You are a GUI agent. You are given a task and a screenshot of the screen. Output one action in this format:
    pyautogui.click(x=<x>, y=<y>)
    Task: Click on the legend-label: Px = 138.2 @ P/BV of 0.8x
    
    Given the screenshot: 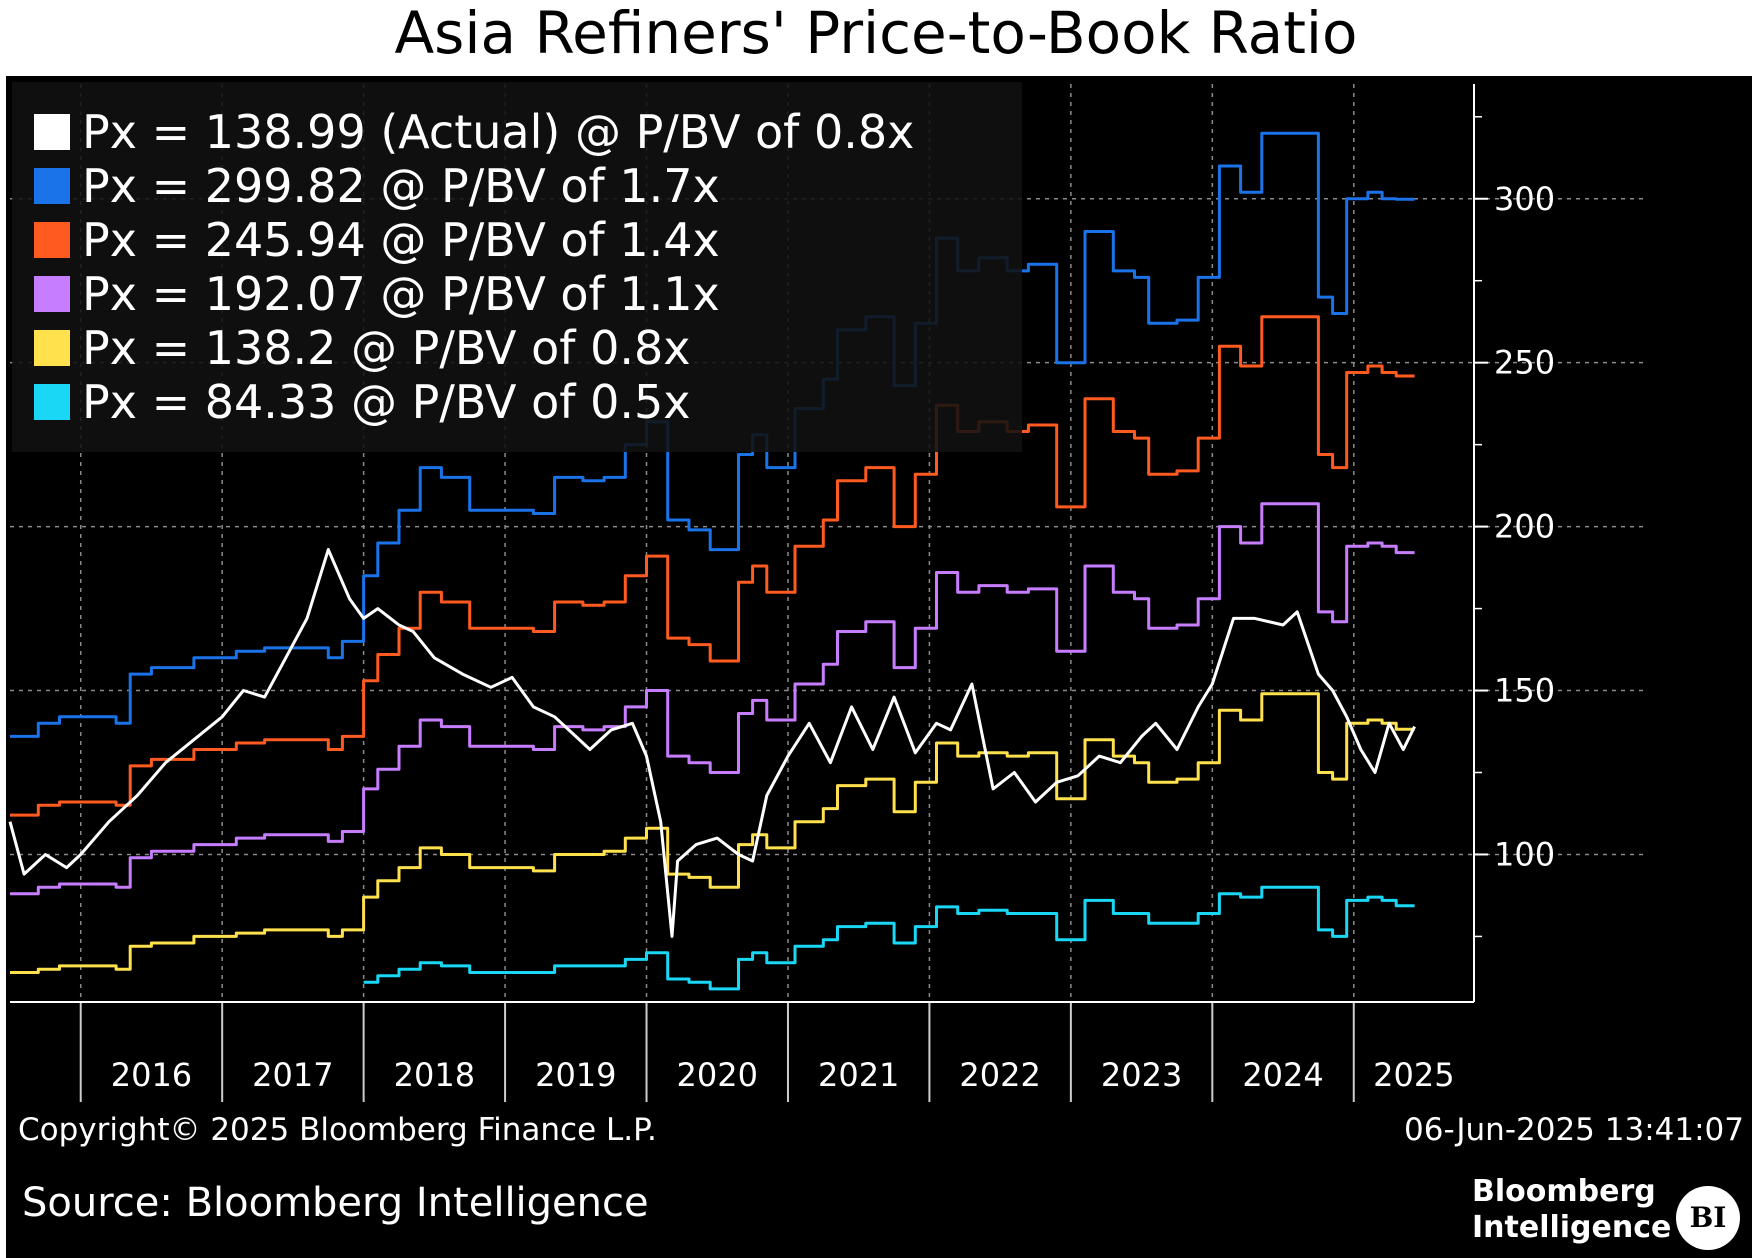 What is the action you would take?
    pyautogui.click(x=386, y=348)
    